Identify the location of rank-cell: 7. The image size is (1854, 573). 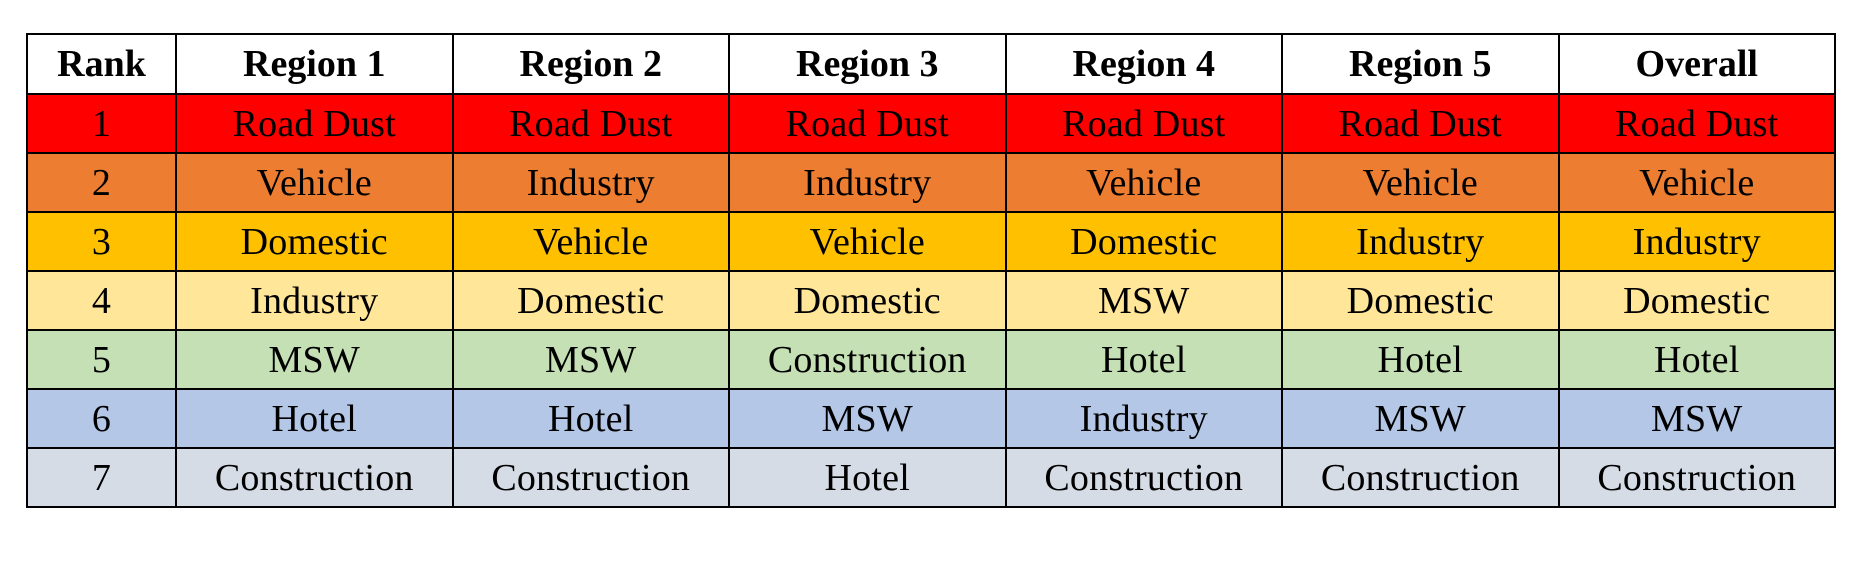
(101, 477).